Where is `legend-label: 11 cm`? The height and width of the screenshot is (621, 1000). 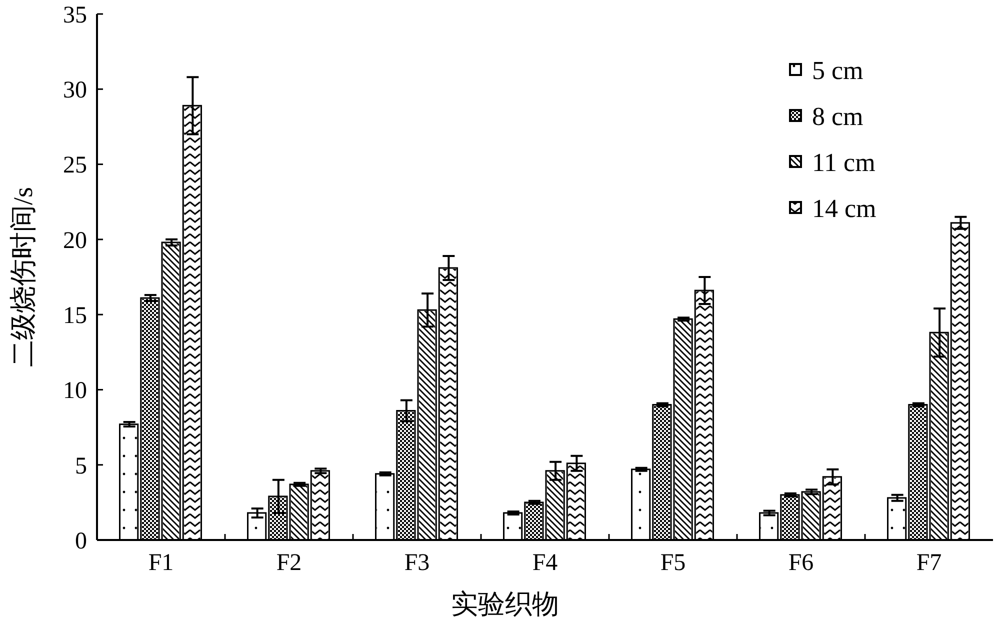 legend-label: 11 cm is located at coordinates (844, 163).